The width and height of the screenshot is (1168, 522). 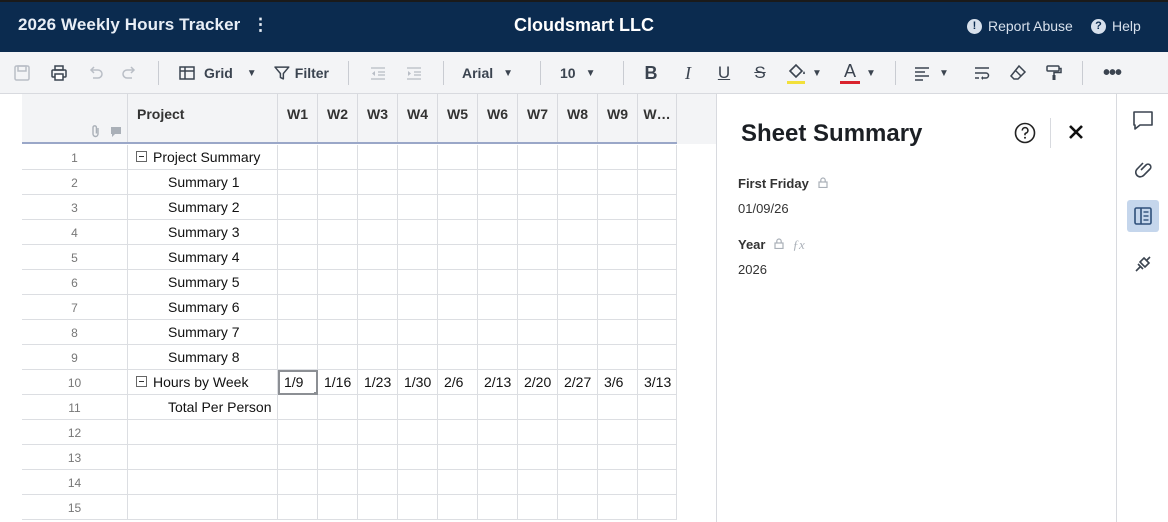 What do you see at coordinates (75, 182) in the screenshot?
I see `row-number: 2` at bounding box center [75, 182].